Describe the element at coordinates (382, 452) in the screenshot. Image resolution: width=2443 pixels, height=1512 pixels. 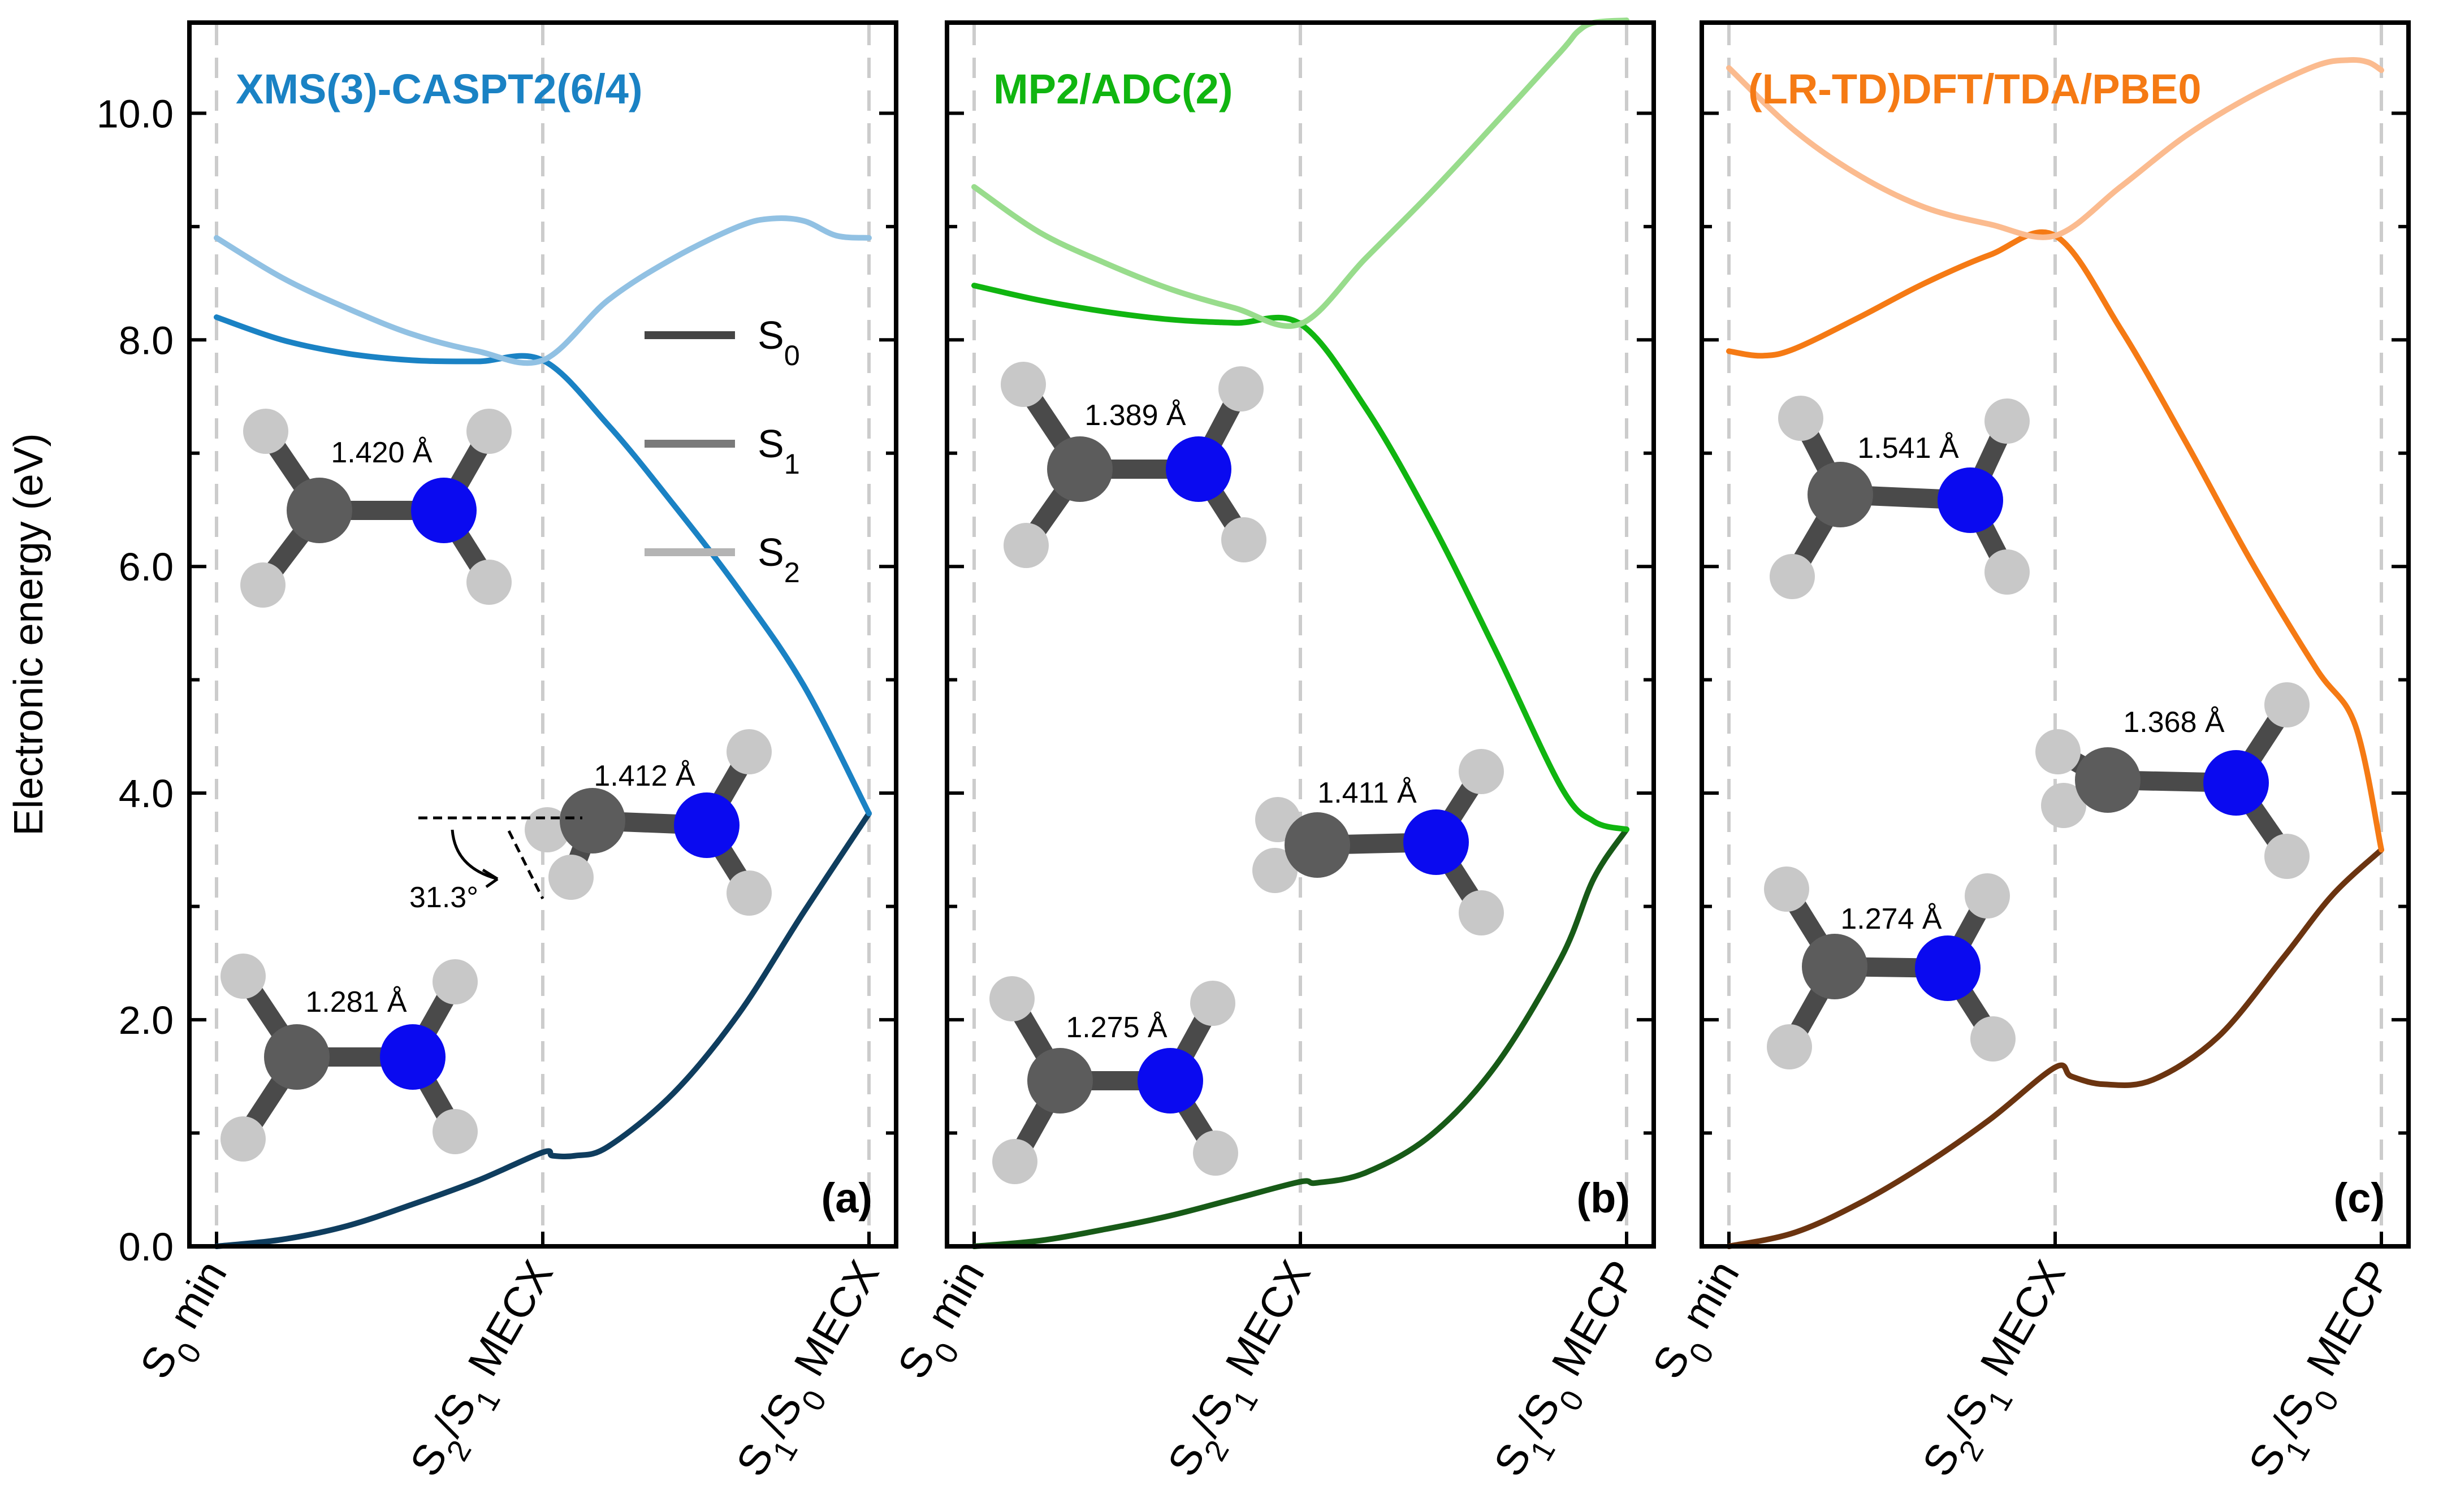
I see `bond-length-label: 1.420 Å` at that location.